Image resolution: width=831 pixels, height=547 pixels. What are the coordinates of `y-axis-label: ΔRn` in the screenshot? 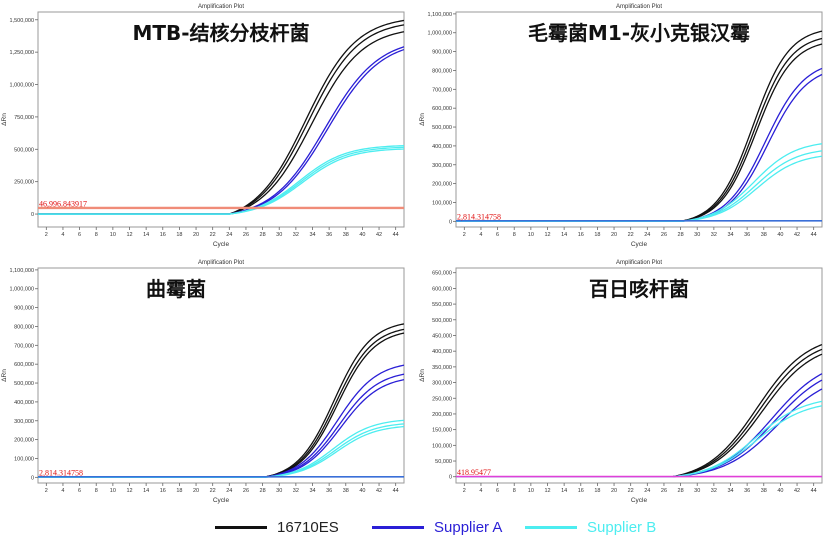 It's located at (422, 375).